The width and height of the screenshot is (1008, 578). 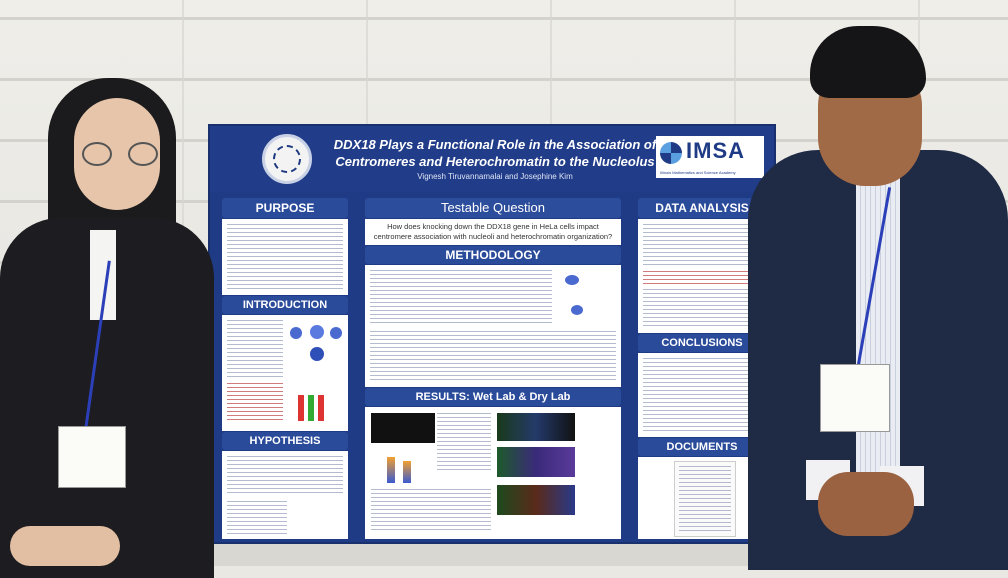 What do you see at coordinates (65, 546) in the screenshot?
I see `hands` at bounding box center [65, 546].